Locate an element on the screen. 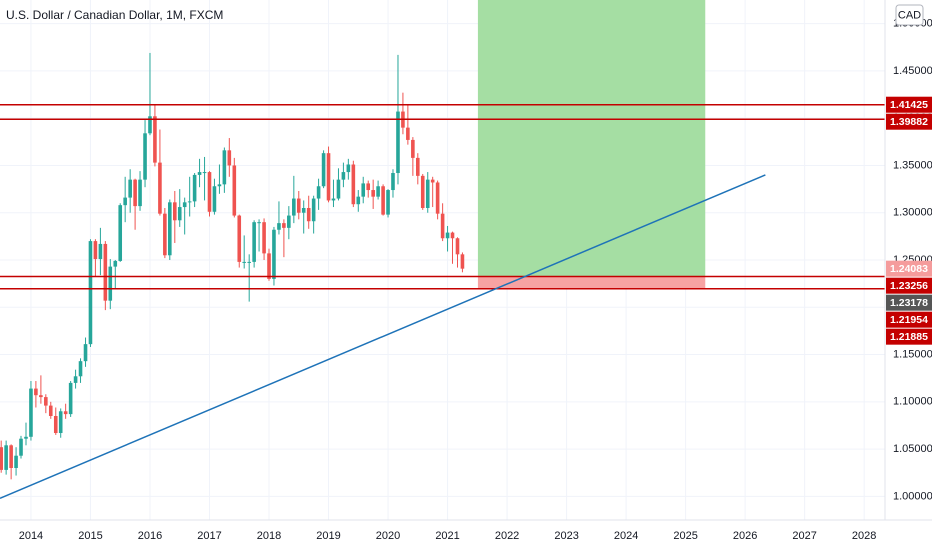 The width and height of the screenshot is (932, 550). price-label: 1.23256 is located at coordinates (909, 286).